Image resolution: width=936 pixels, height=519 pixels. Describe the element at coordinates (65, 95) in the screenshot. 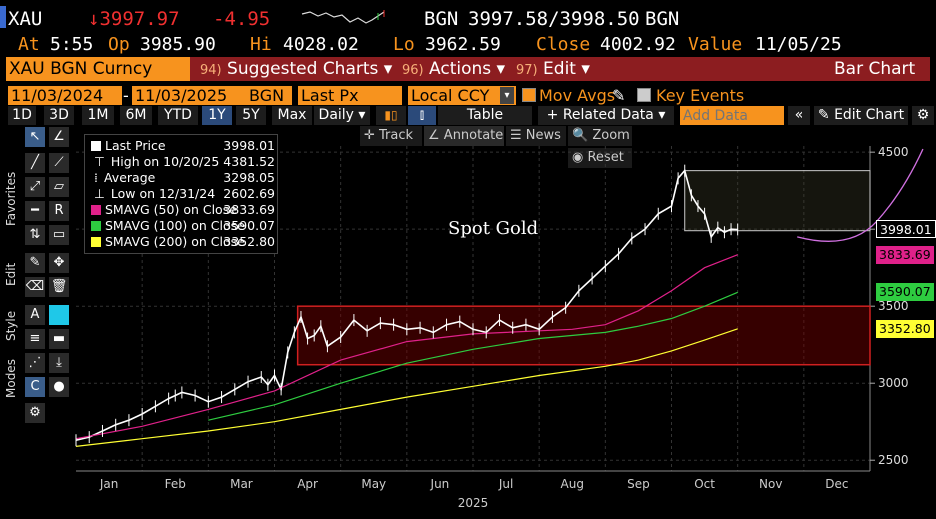

I see `start-date-field: 11/03/2024` at that location.